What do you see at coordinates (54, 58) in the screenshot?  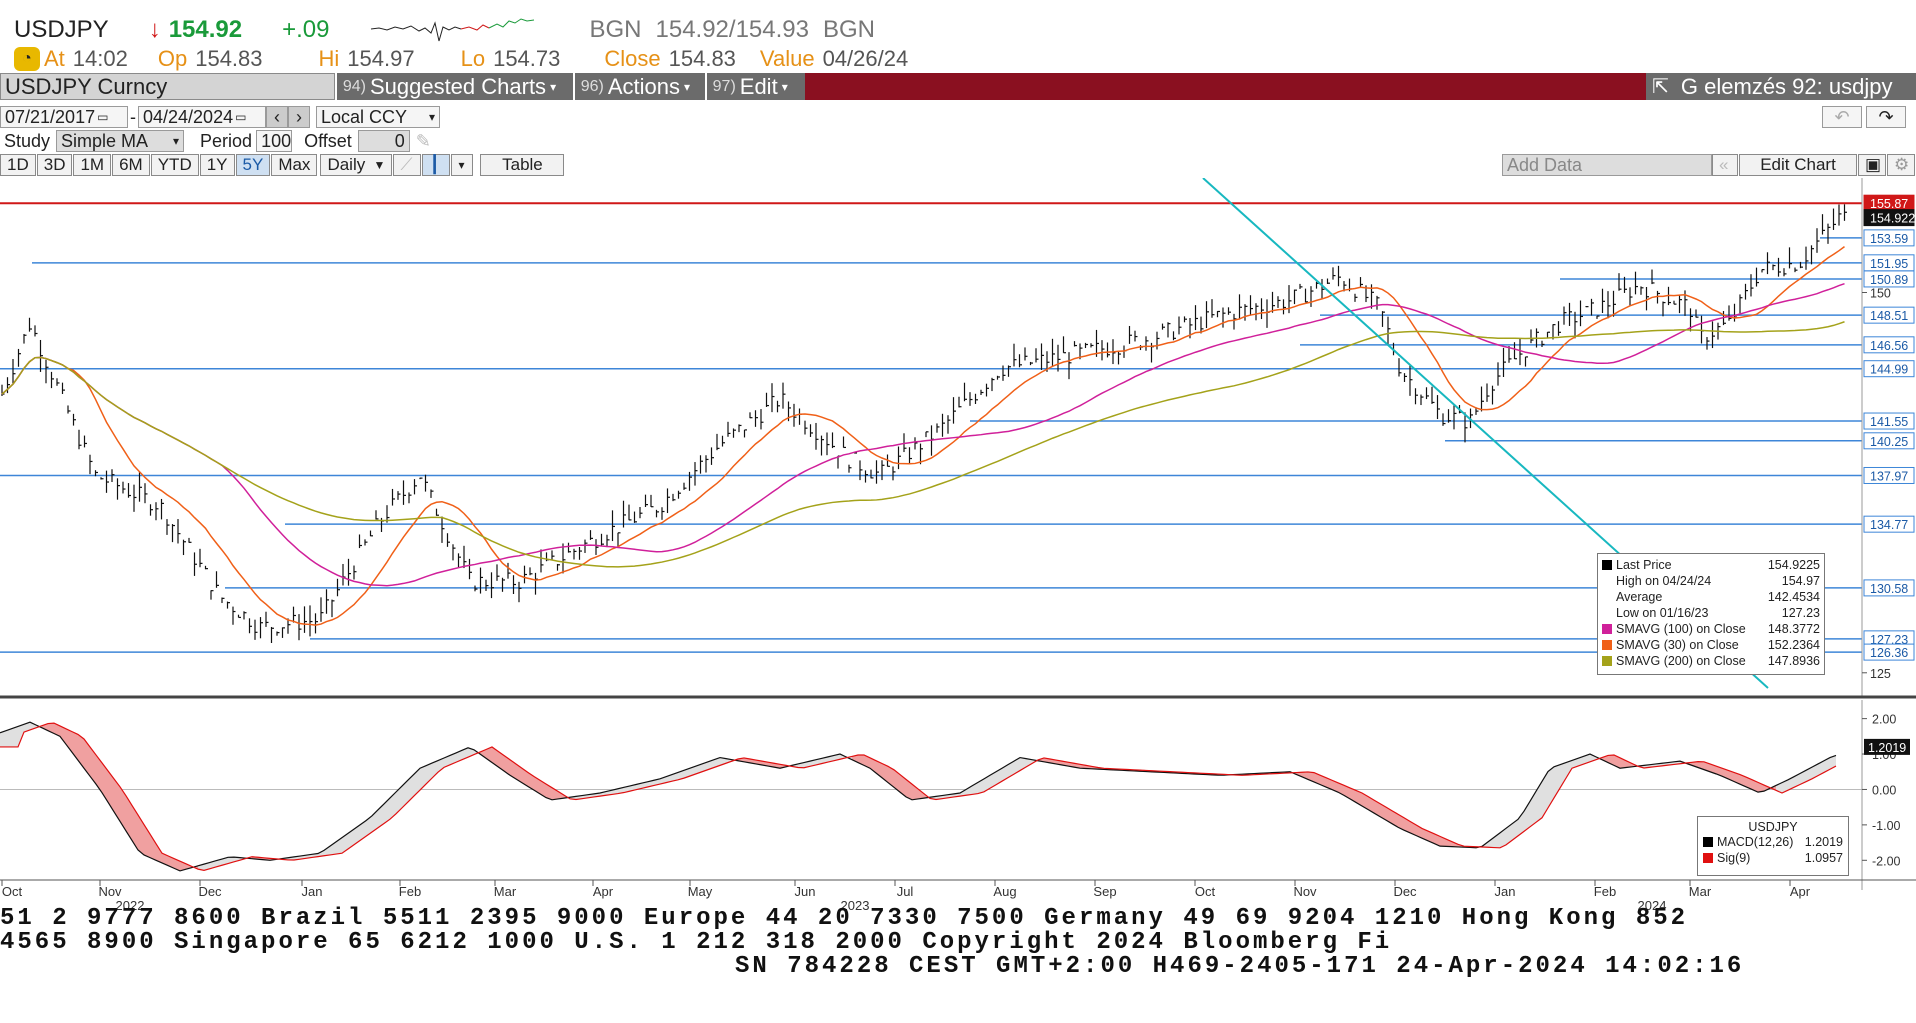 I see `at-label: At` at bounding box center [54, 58].